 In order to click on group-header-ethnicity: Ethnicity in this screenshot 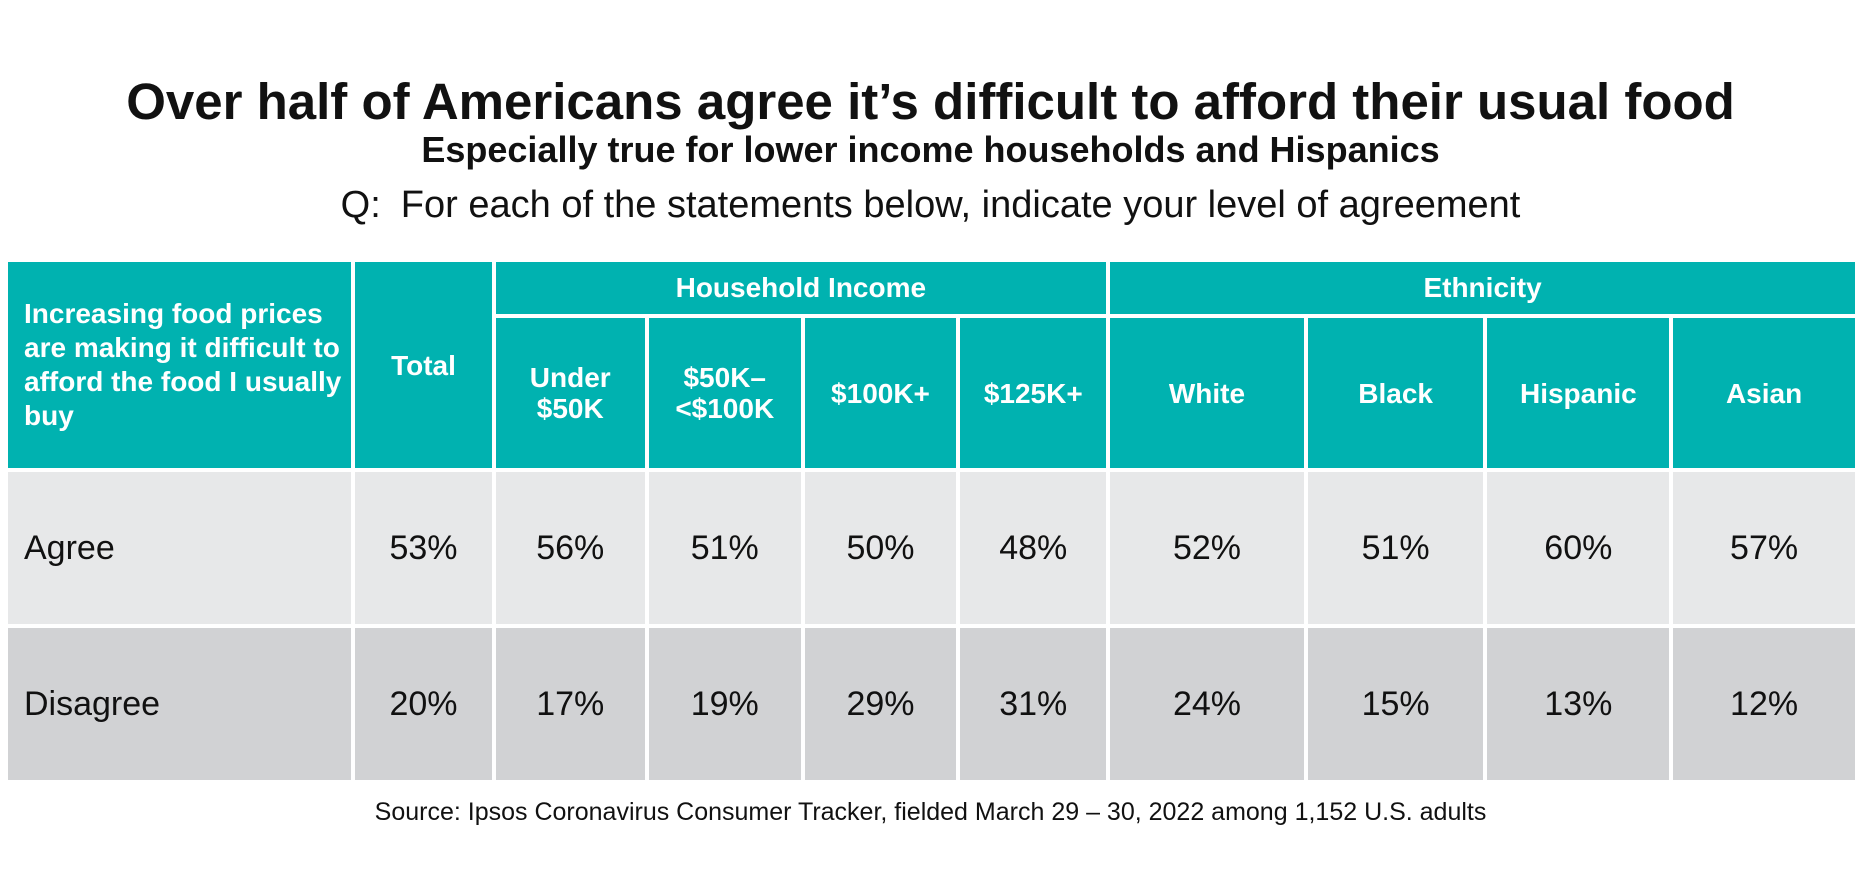, I will do `click(1482, 288)`.